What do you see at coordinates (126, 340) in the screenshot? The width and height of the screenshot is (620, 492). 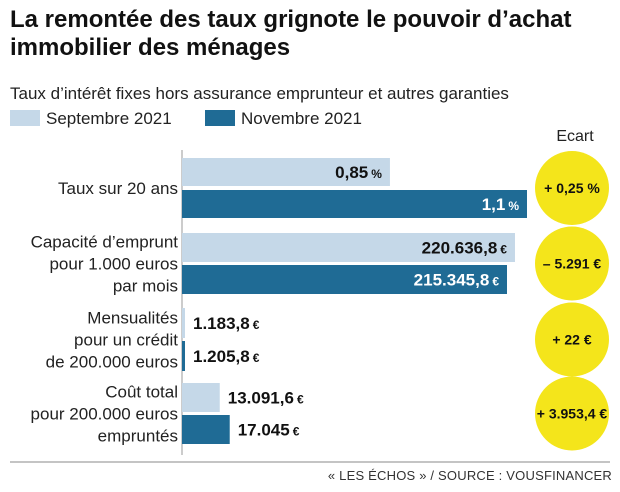 I see `category-label: pour un crédit` at bounding box center [126, 340].